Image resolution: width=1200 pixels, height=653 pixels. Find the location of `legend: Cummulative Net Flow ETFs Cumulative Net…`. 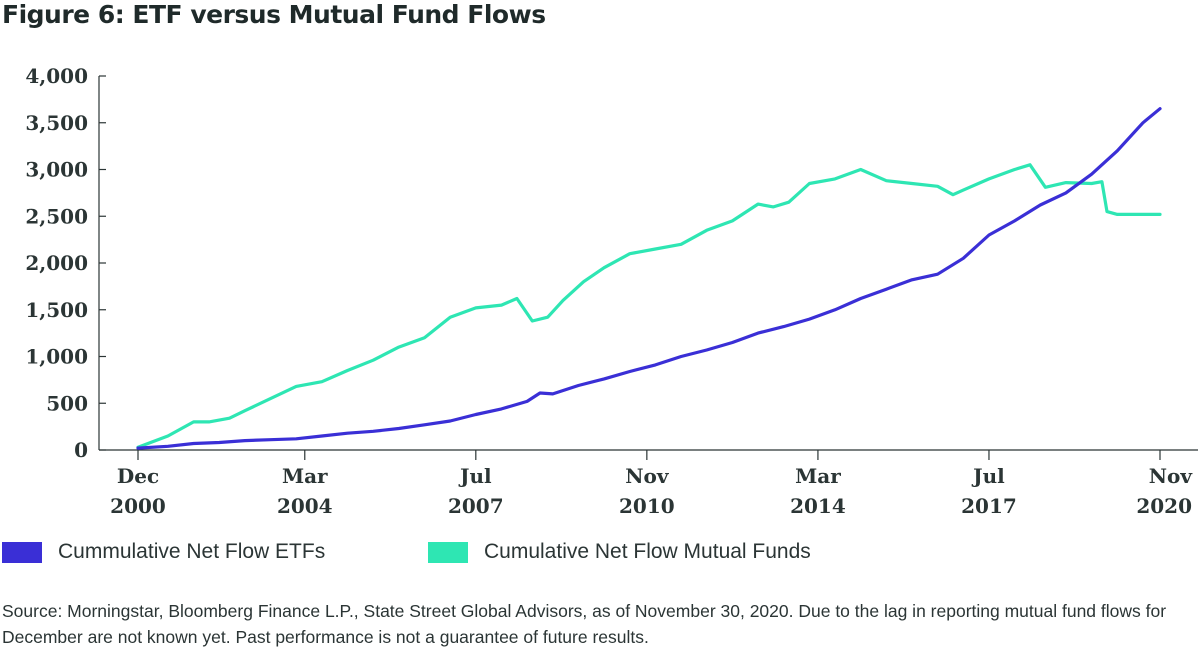

legend: Cummulative Net Flow ETFs Cumulative Net… is located at coordinates (600, 553).